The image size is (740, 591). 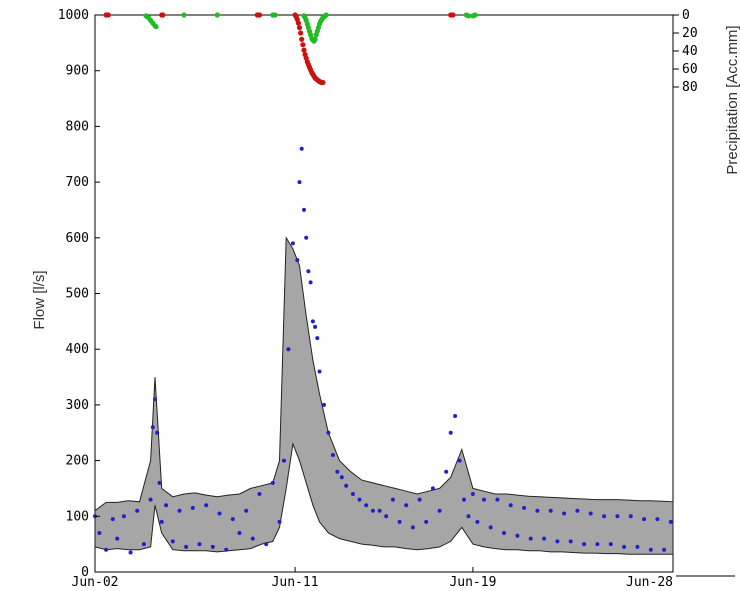 I want to click on y2-tick-label: 40, so click(x=690, y=51).